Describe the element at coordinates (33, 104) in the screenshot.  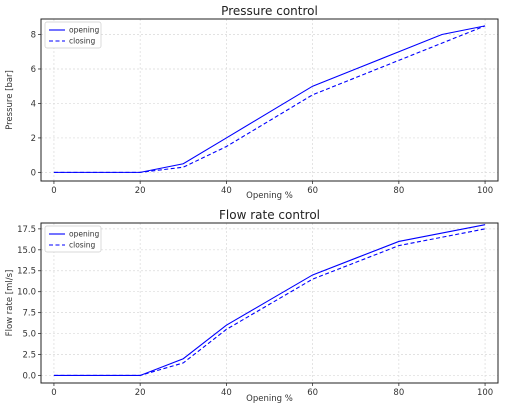
I see `y-tick-label: 4` at that location.